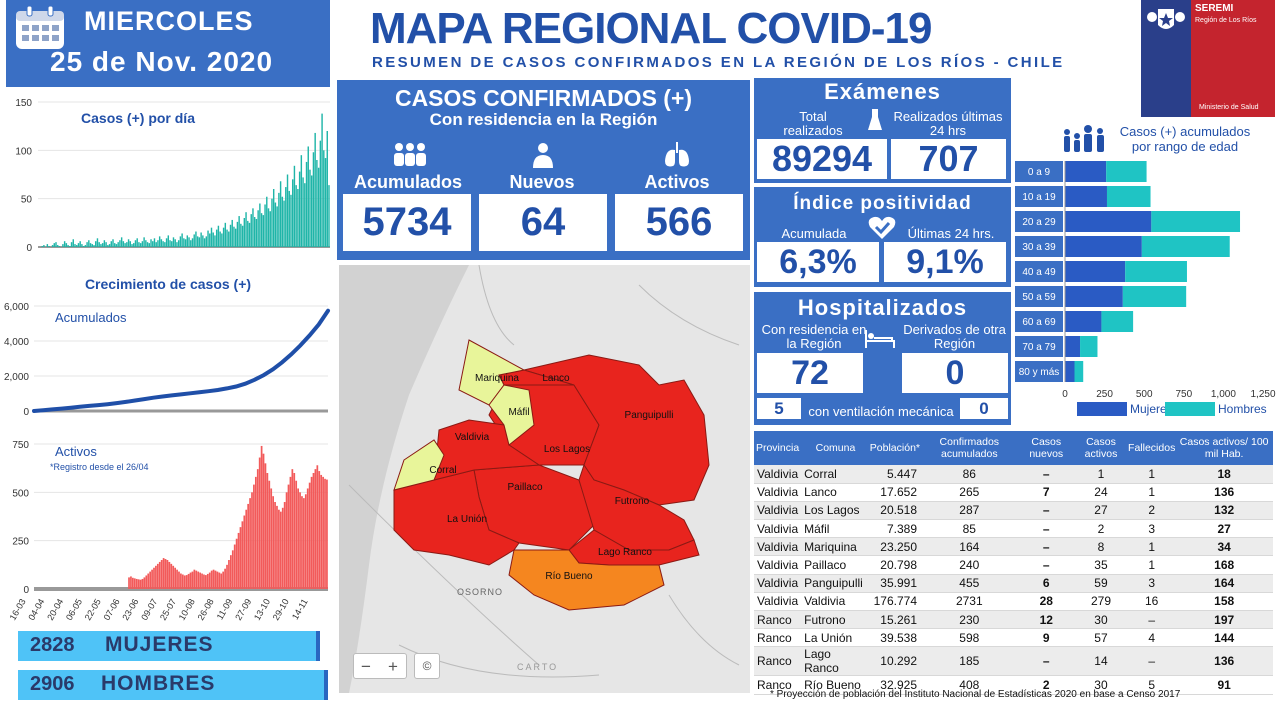 The height and width of the screenshot is (705, 1280). What do you see at coordinates (969, 474) in the screenshot?
I see `table-cell: 86` at bounding box center [969, 474].